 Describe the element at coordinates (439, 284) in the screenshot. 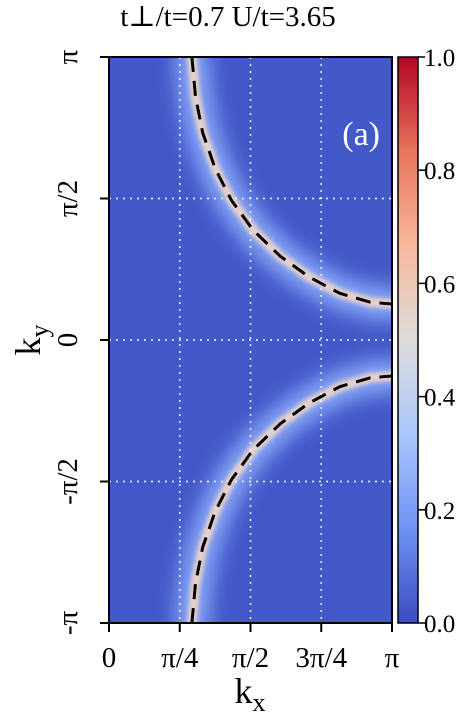

I see `colorbar-tick-label: 0.6` at that location.